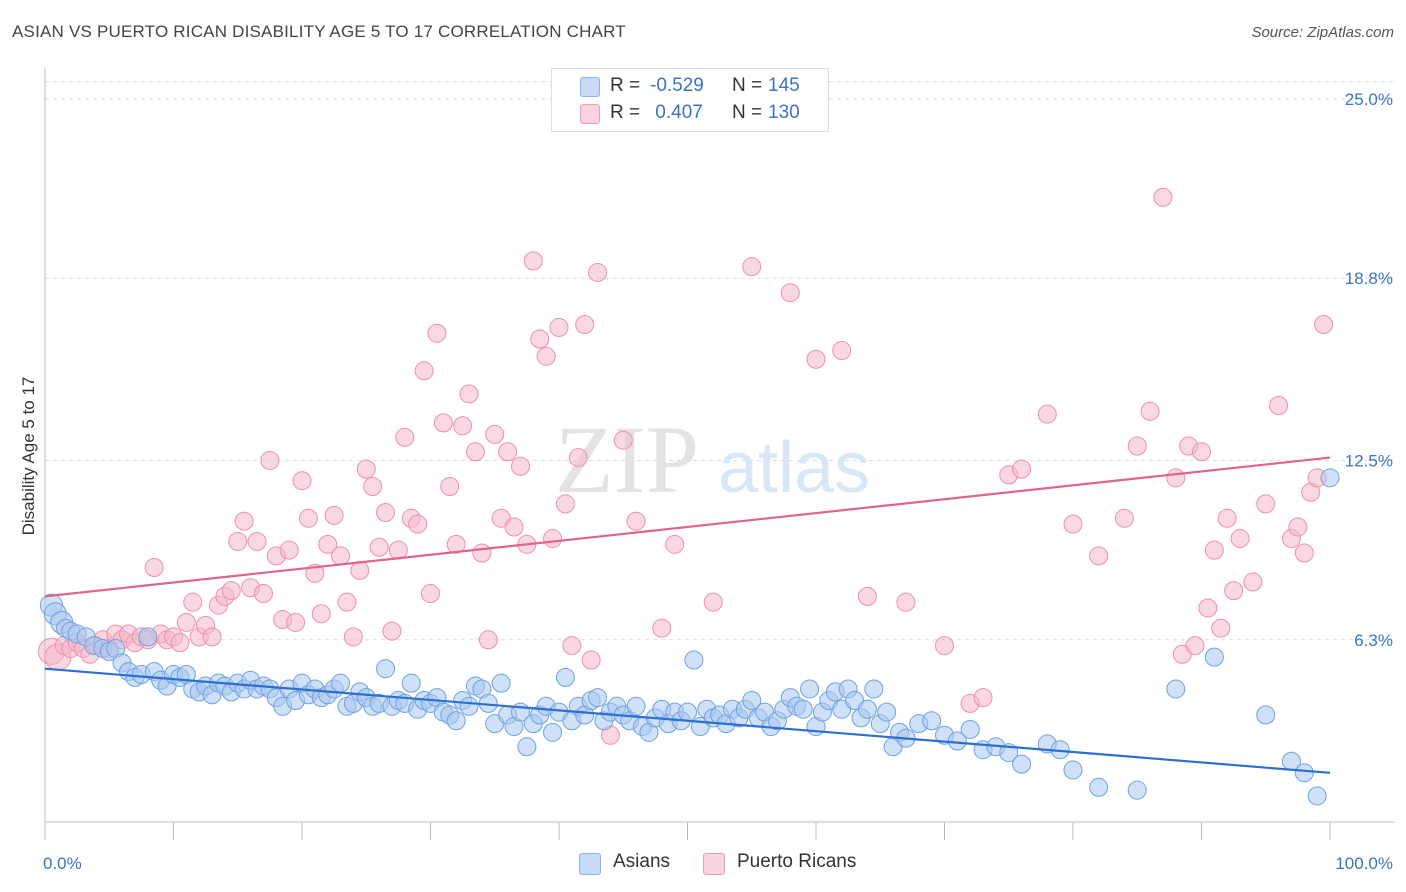  Describe the element at coordinates (1369, 278) in the screenshot. I see `y-tick-label: 18.8%` at that location.